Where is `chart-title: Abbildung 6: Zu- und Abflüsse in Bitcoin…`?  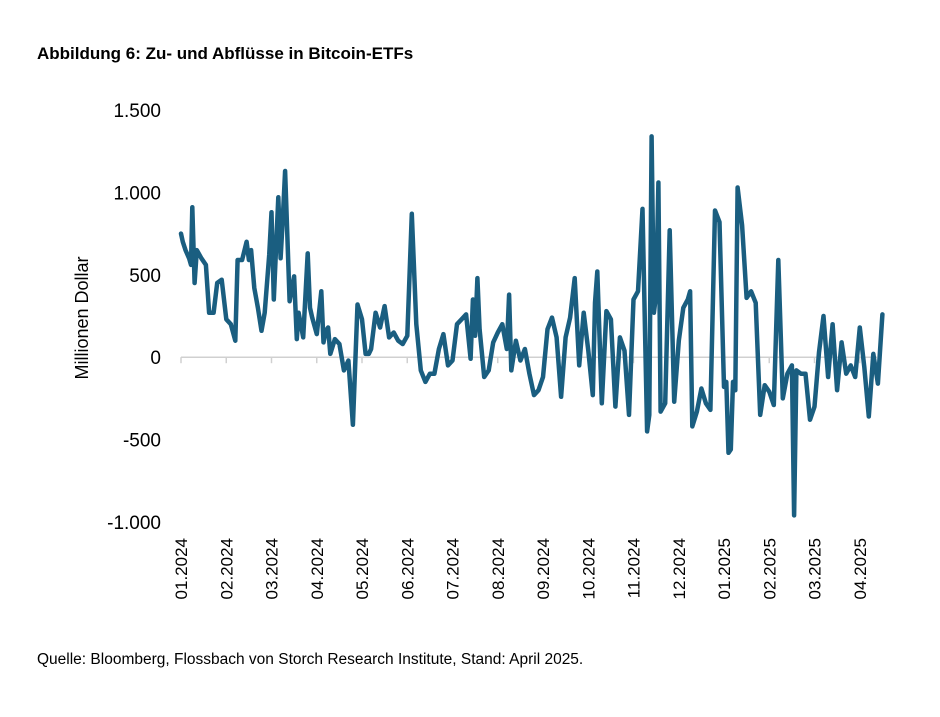
chart-title: Abbildung 6: Zu- und Abflüsse in Bitcoin… is located at coordinates (225, 53).